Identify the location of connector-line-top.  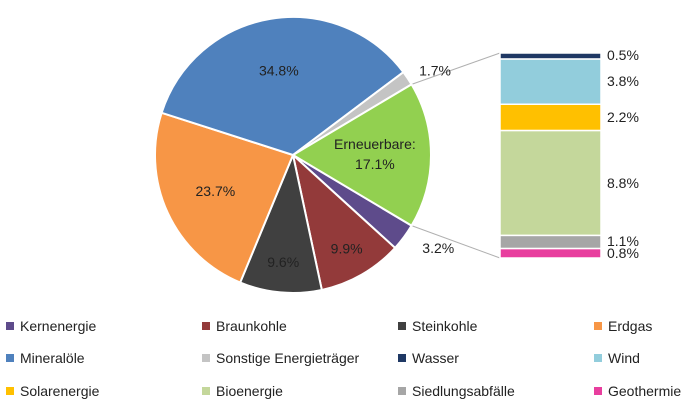
(456, 68).